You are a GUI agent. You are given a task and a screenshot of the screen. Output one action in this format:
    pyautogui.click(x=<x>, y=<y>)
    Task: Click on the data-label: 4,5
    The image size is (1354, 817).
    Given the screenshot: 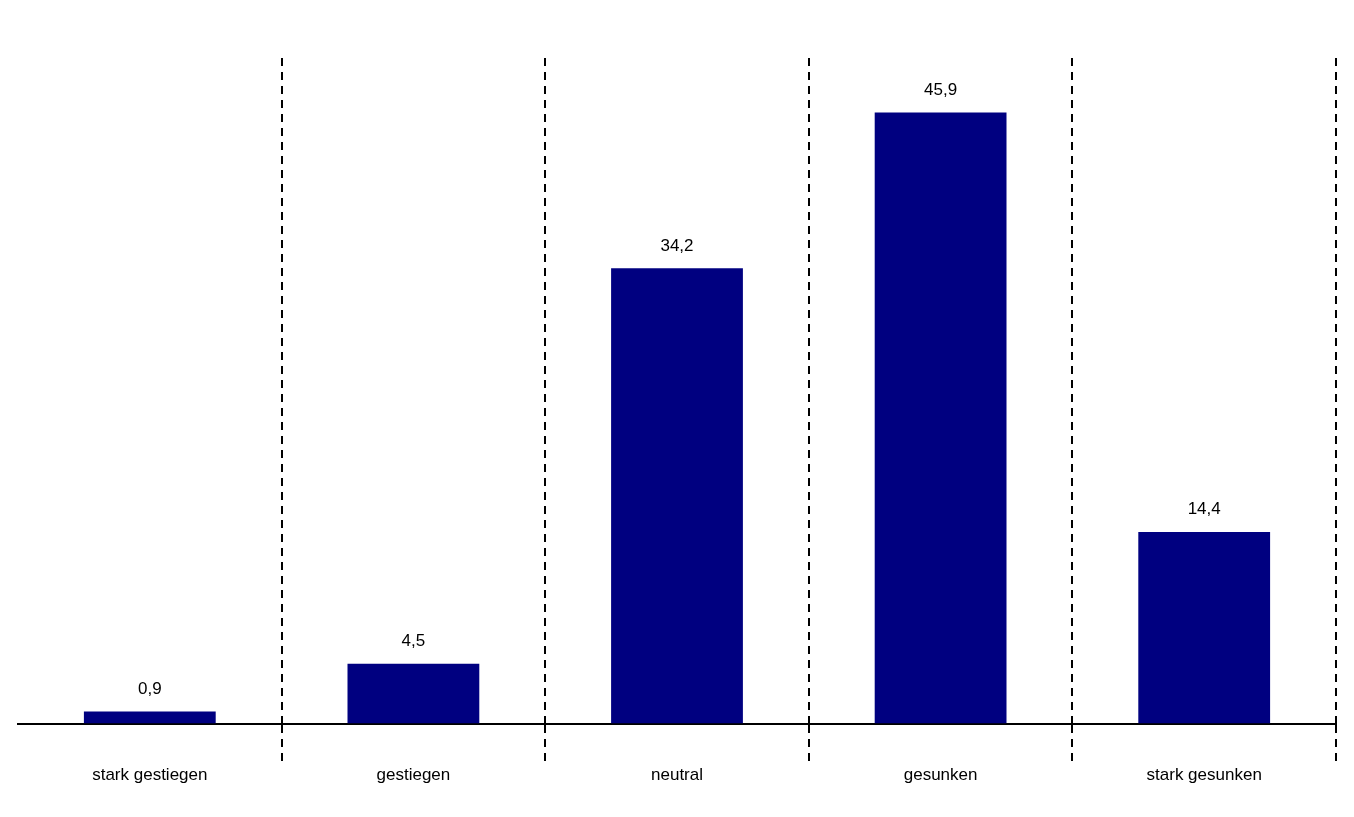 What is the action you would take?
    pyautogui.click(x=413, y=640)
    